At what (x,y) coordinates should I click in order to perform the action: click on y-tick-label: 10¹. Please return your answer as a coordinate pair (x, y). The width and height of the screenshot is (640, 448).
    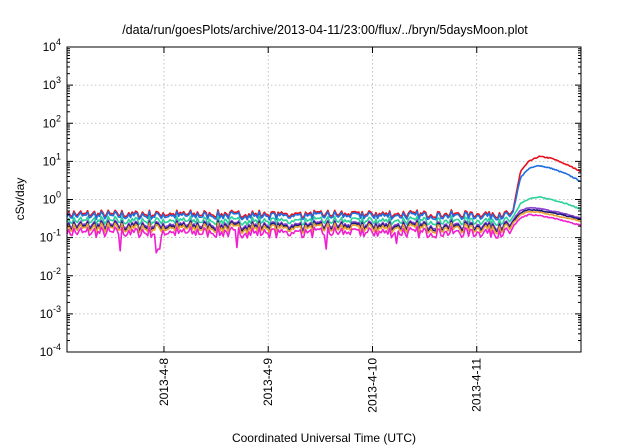
    Looking at the image, I should click on (52, 159).